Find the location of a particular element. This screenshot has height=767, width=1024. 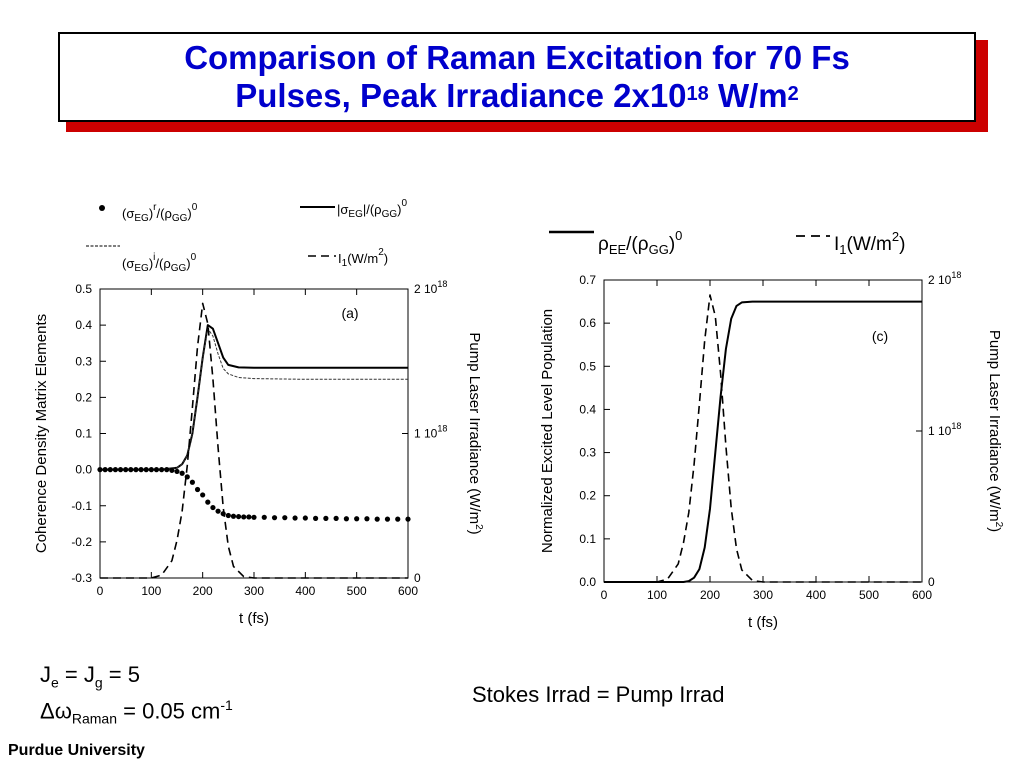

x-tick-label: 400 is located at coordinates (305, 591).